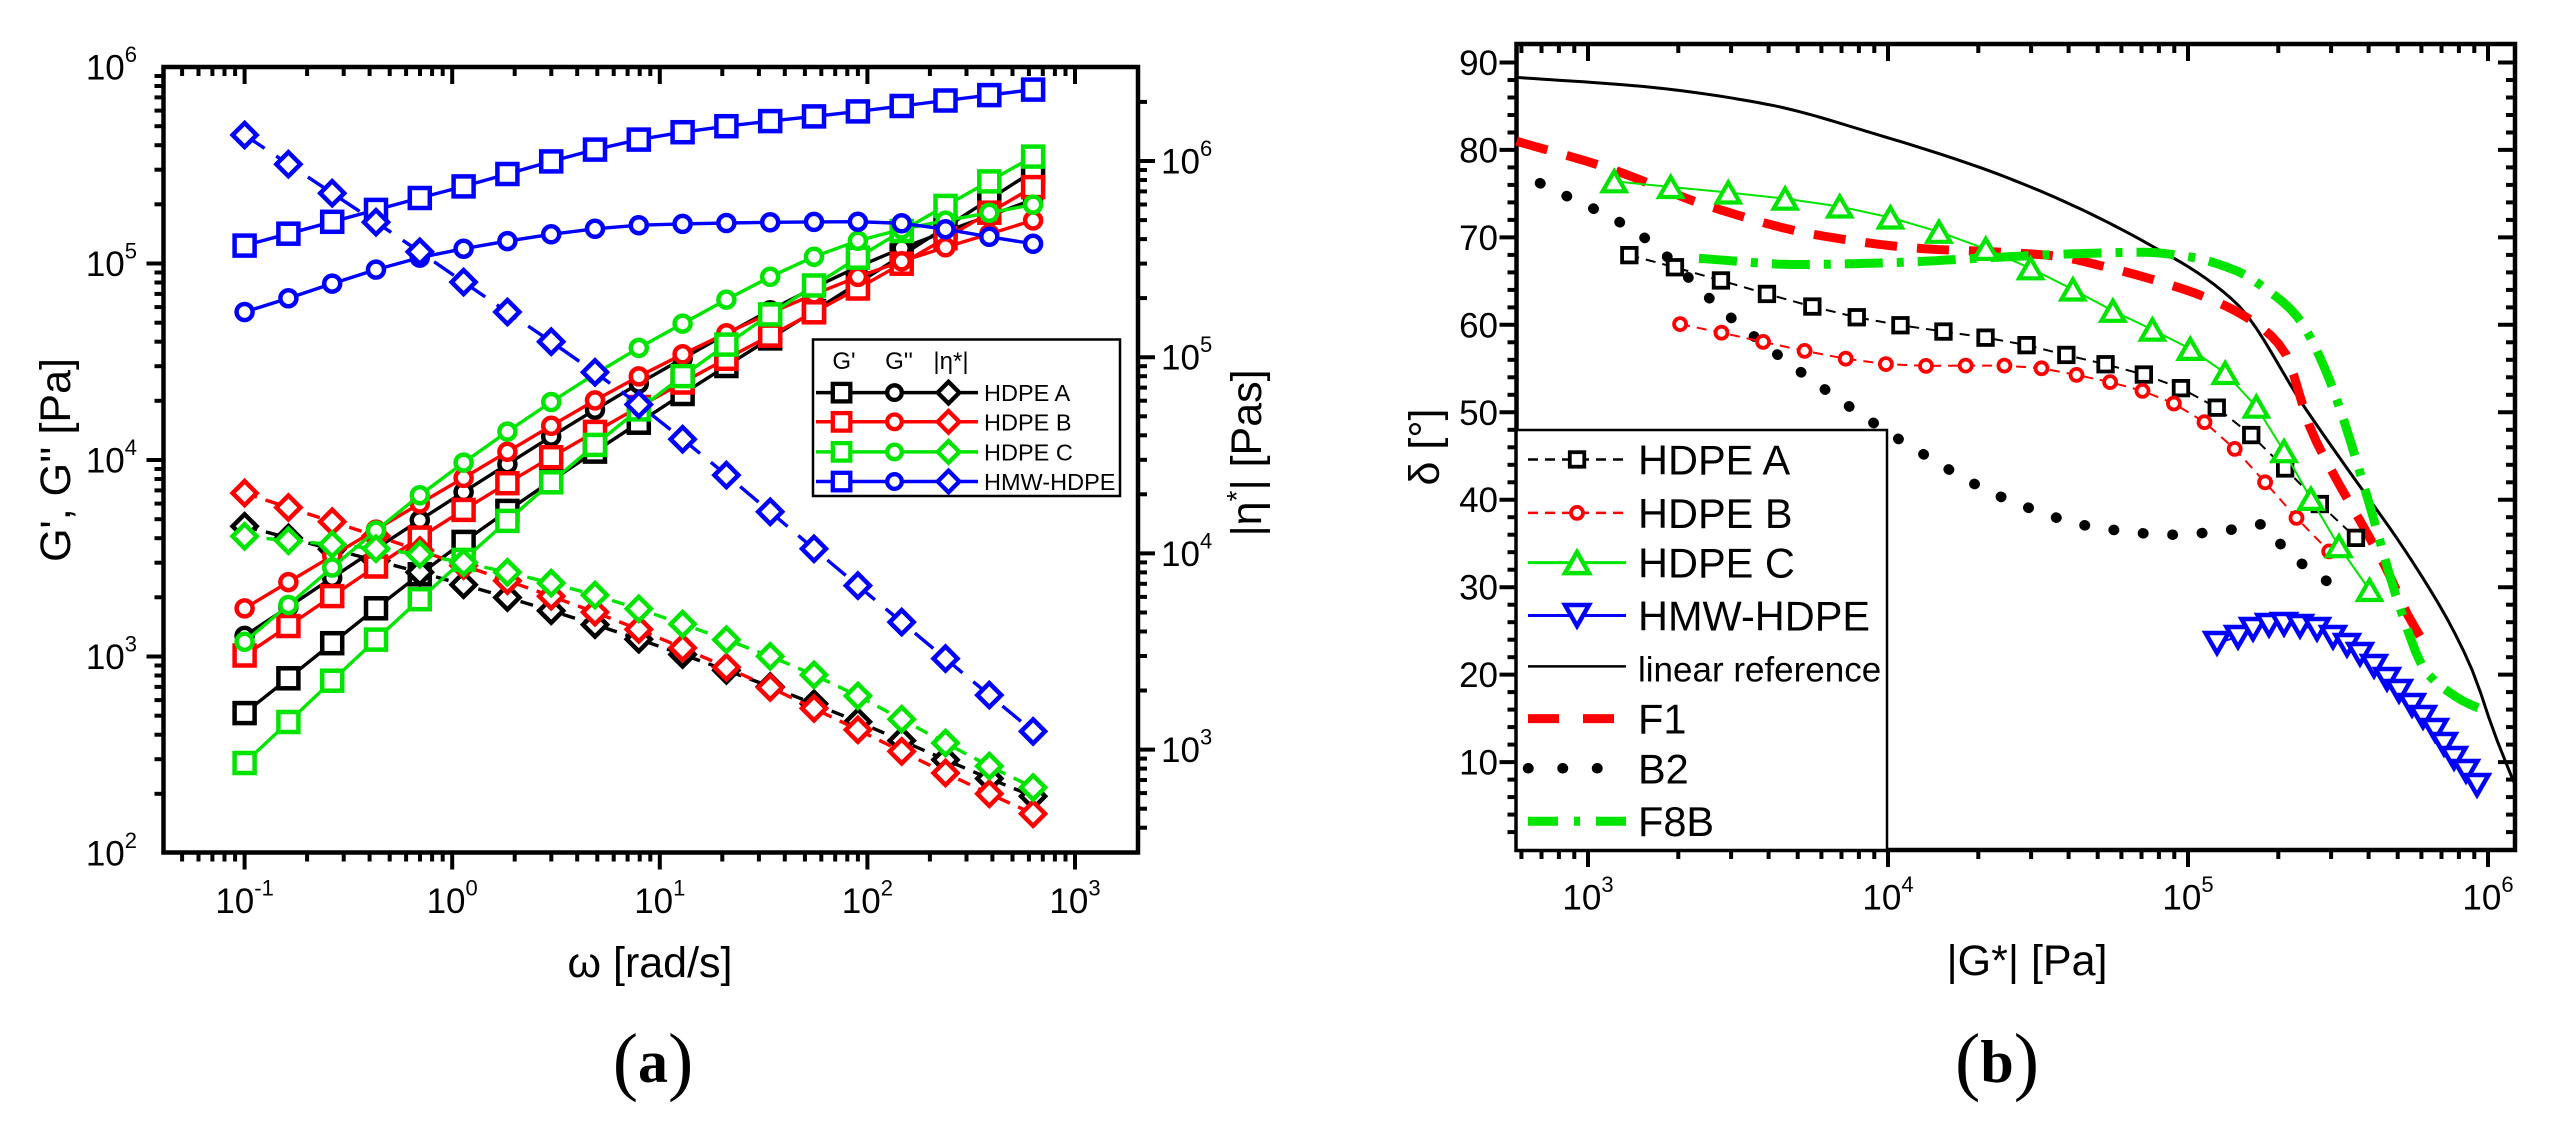 Image resolution: width=2560 pixels, height=1129 pixels. I want to click on svg-text: 30, so click(1478, 588).